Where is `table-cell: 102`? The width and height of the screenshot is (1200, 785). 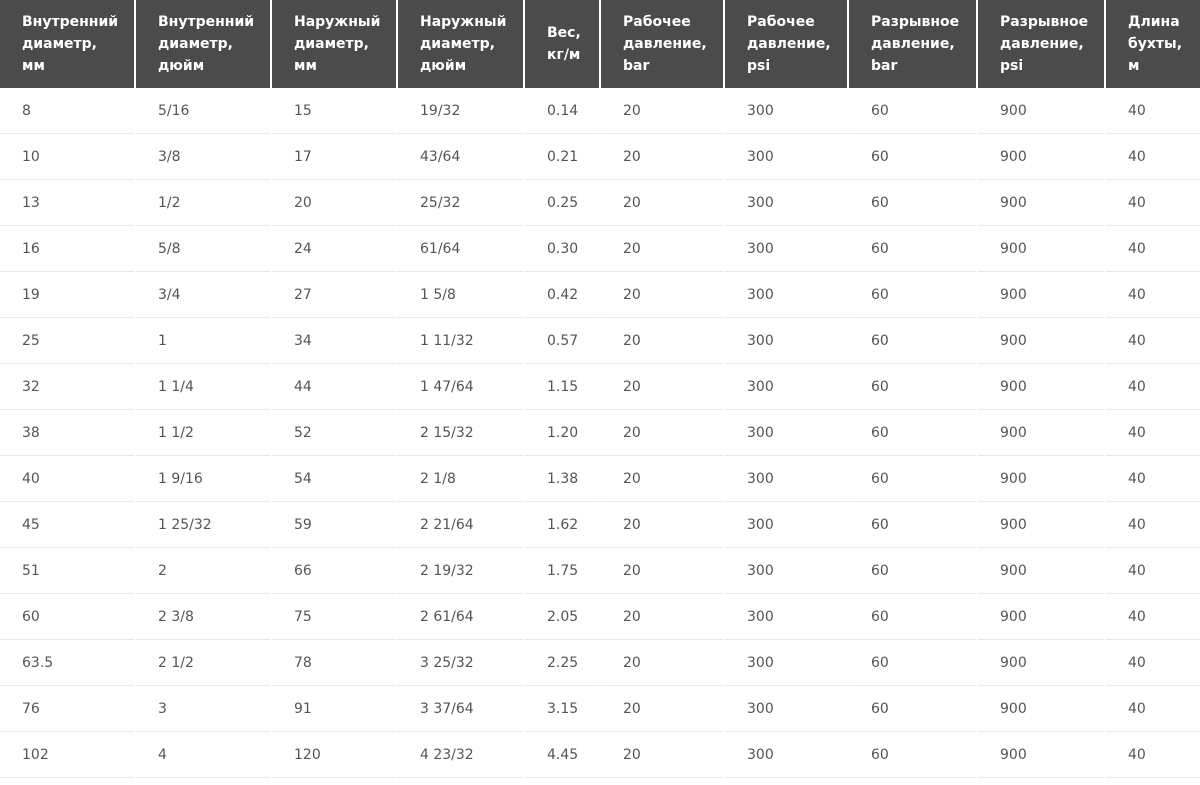
table-cell: 102 is located at coordinates (68, 754).